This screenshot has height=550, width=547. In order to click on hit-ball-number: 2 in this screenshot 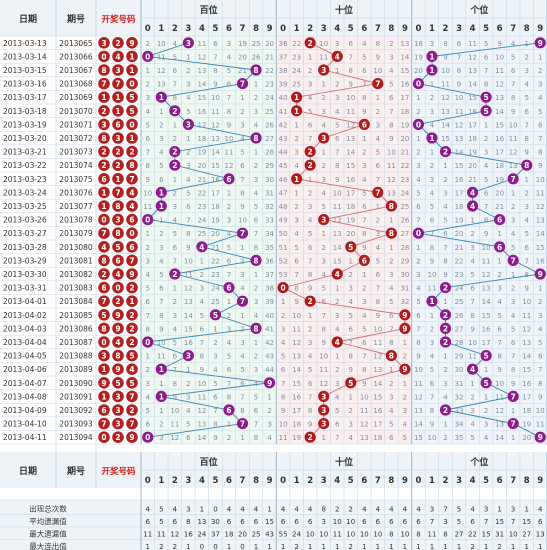, I will do `click(310, 437)`.